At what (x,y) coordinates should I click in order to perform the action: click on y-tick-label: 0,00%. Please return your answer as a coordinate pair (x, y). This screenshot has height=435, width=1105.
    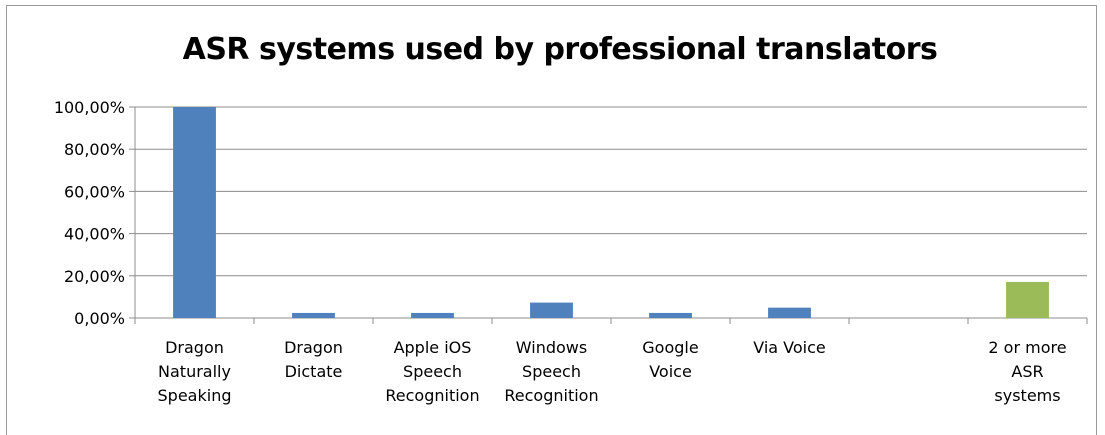
    Looking at the image, I should click on (99, 318).